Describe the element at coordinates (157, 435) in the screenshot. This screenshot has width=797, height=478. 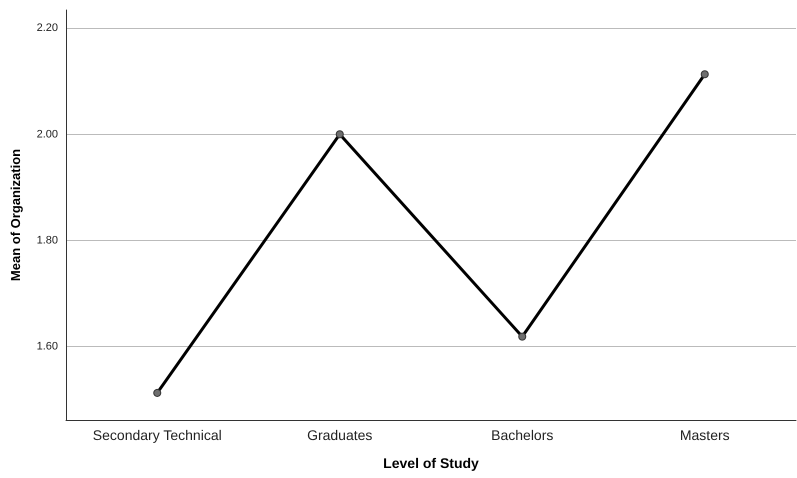
I see `x-tick-label: Secondary Technical` at that location.